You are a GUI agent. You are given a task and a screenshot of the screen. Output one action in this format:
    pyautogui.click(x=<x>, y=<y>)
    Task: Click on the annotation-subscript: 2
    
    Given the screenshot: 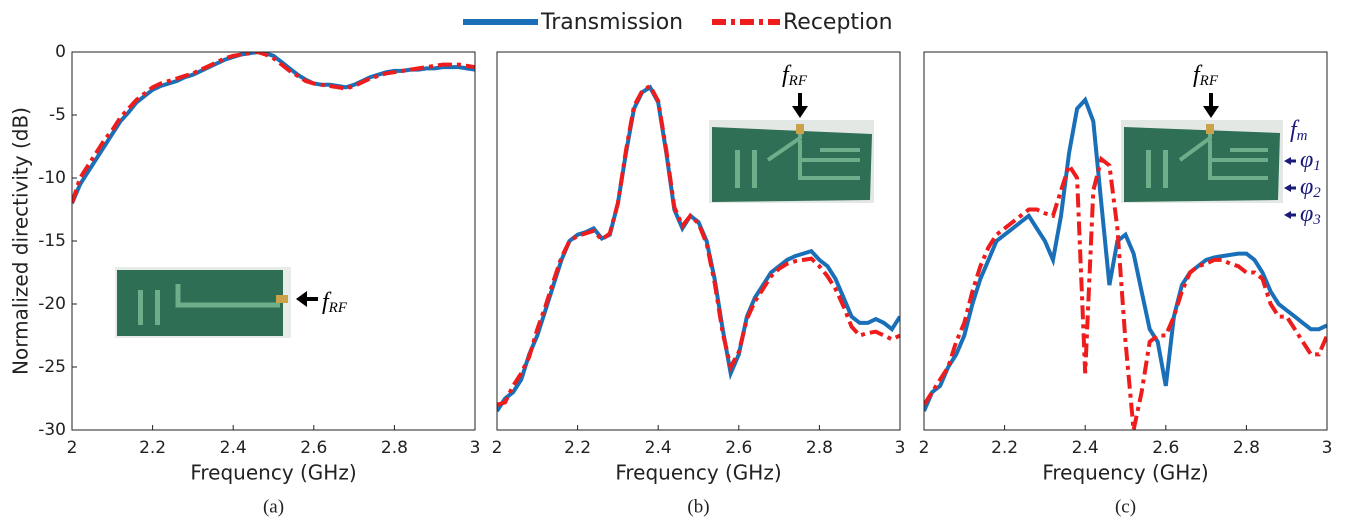 What is the action you would take?
    pyautogui.click(x=1317, y=193)
    